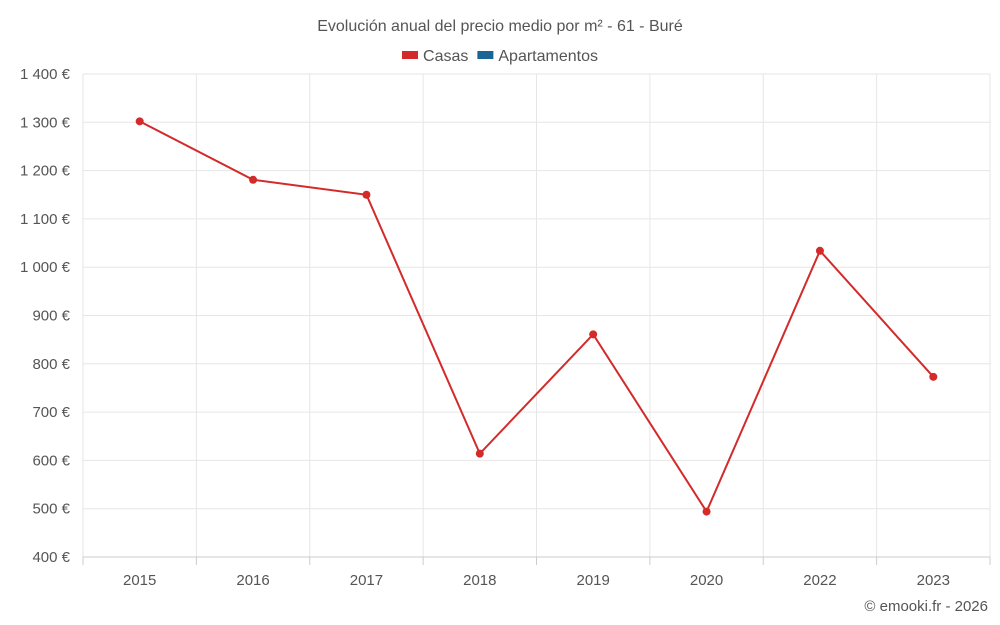  I want to click on x-tick-label: 2020, so click(706, 580).